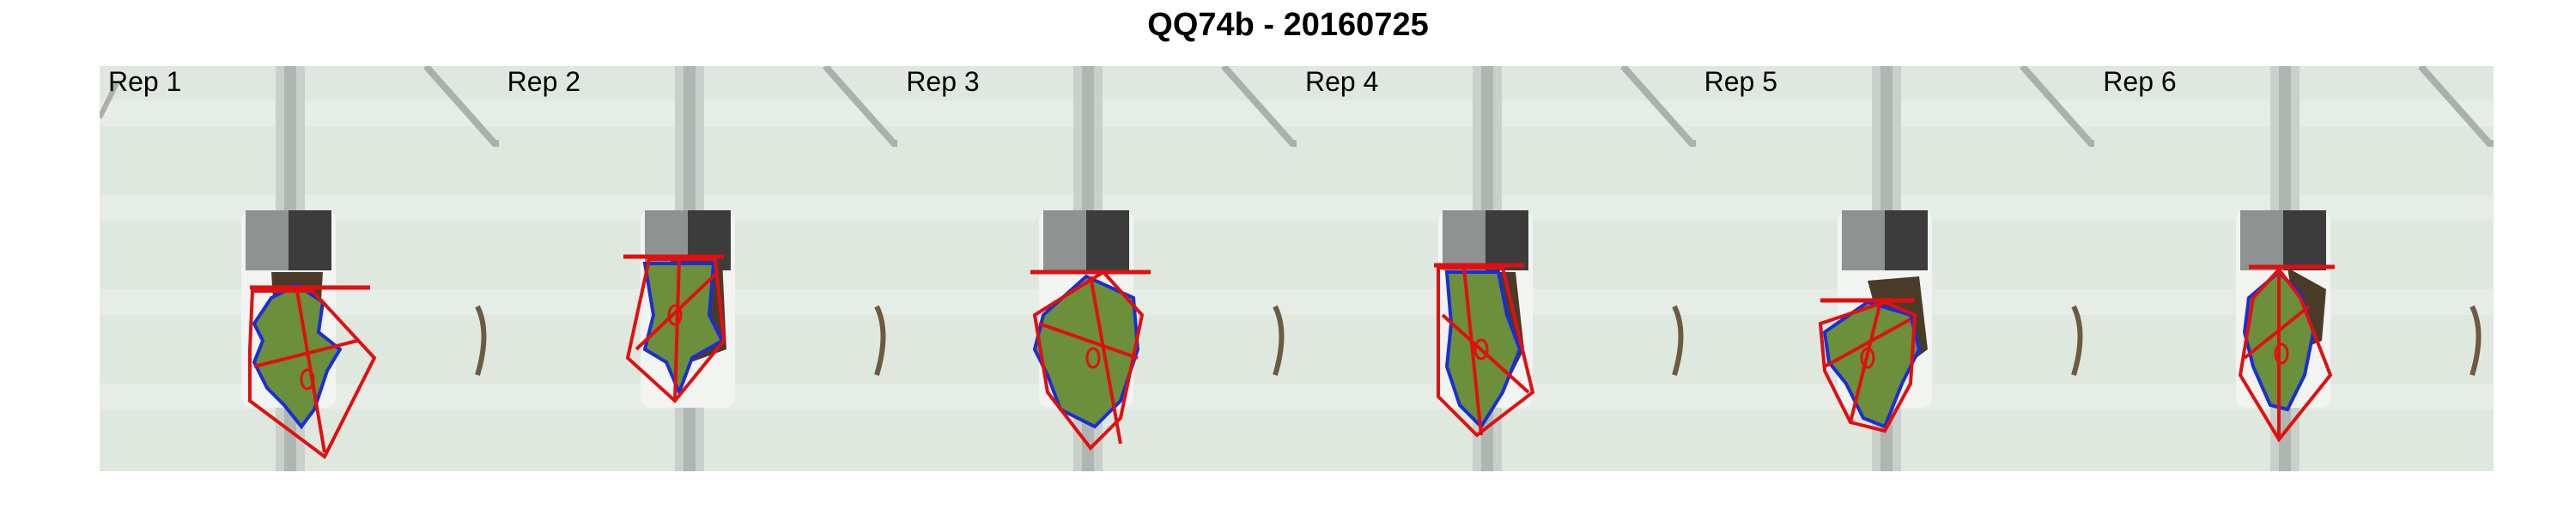 The image size is (2576, 515). Describe the element at coordinates (2140, 81) in the screenshot. I see `rep-label-6: Rep 6` at that location.